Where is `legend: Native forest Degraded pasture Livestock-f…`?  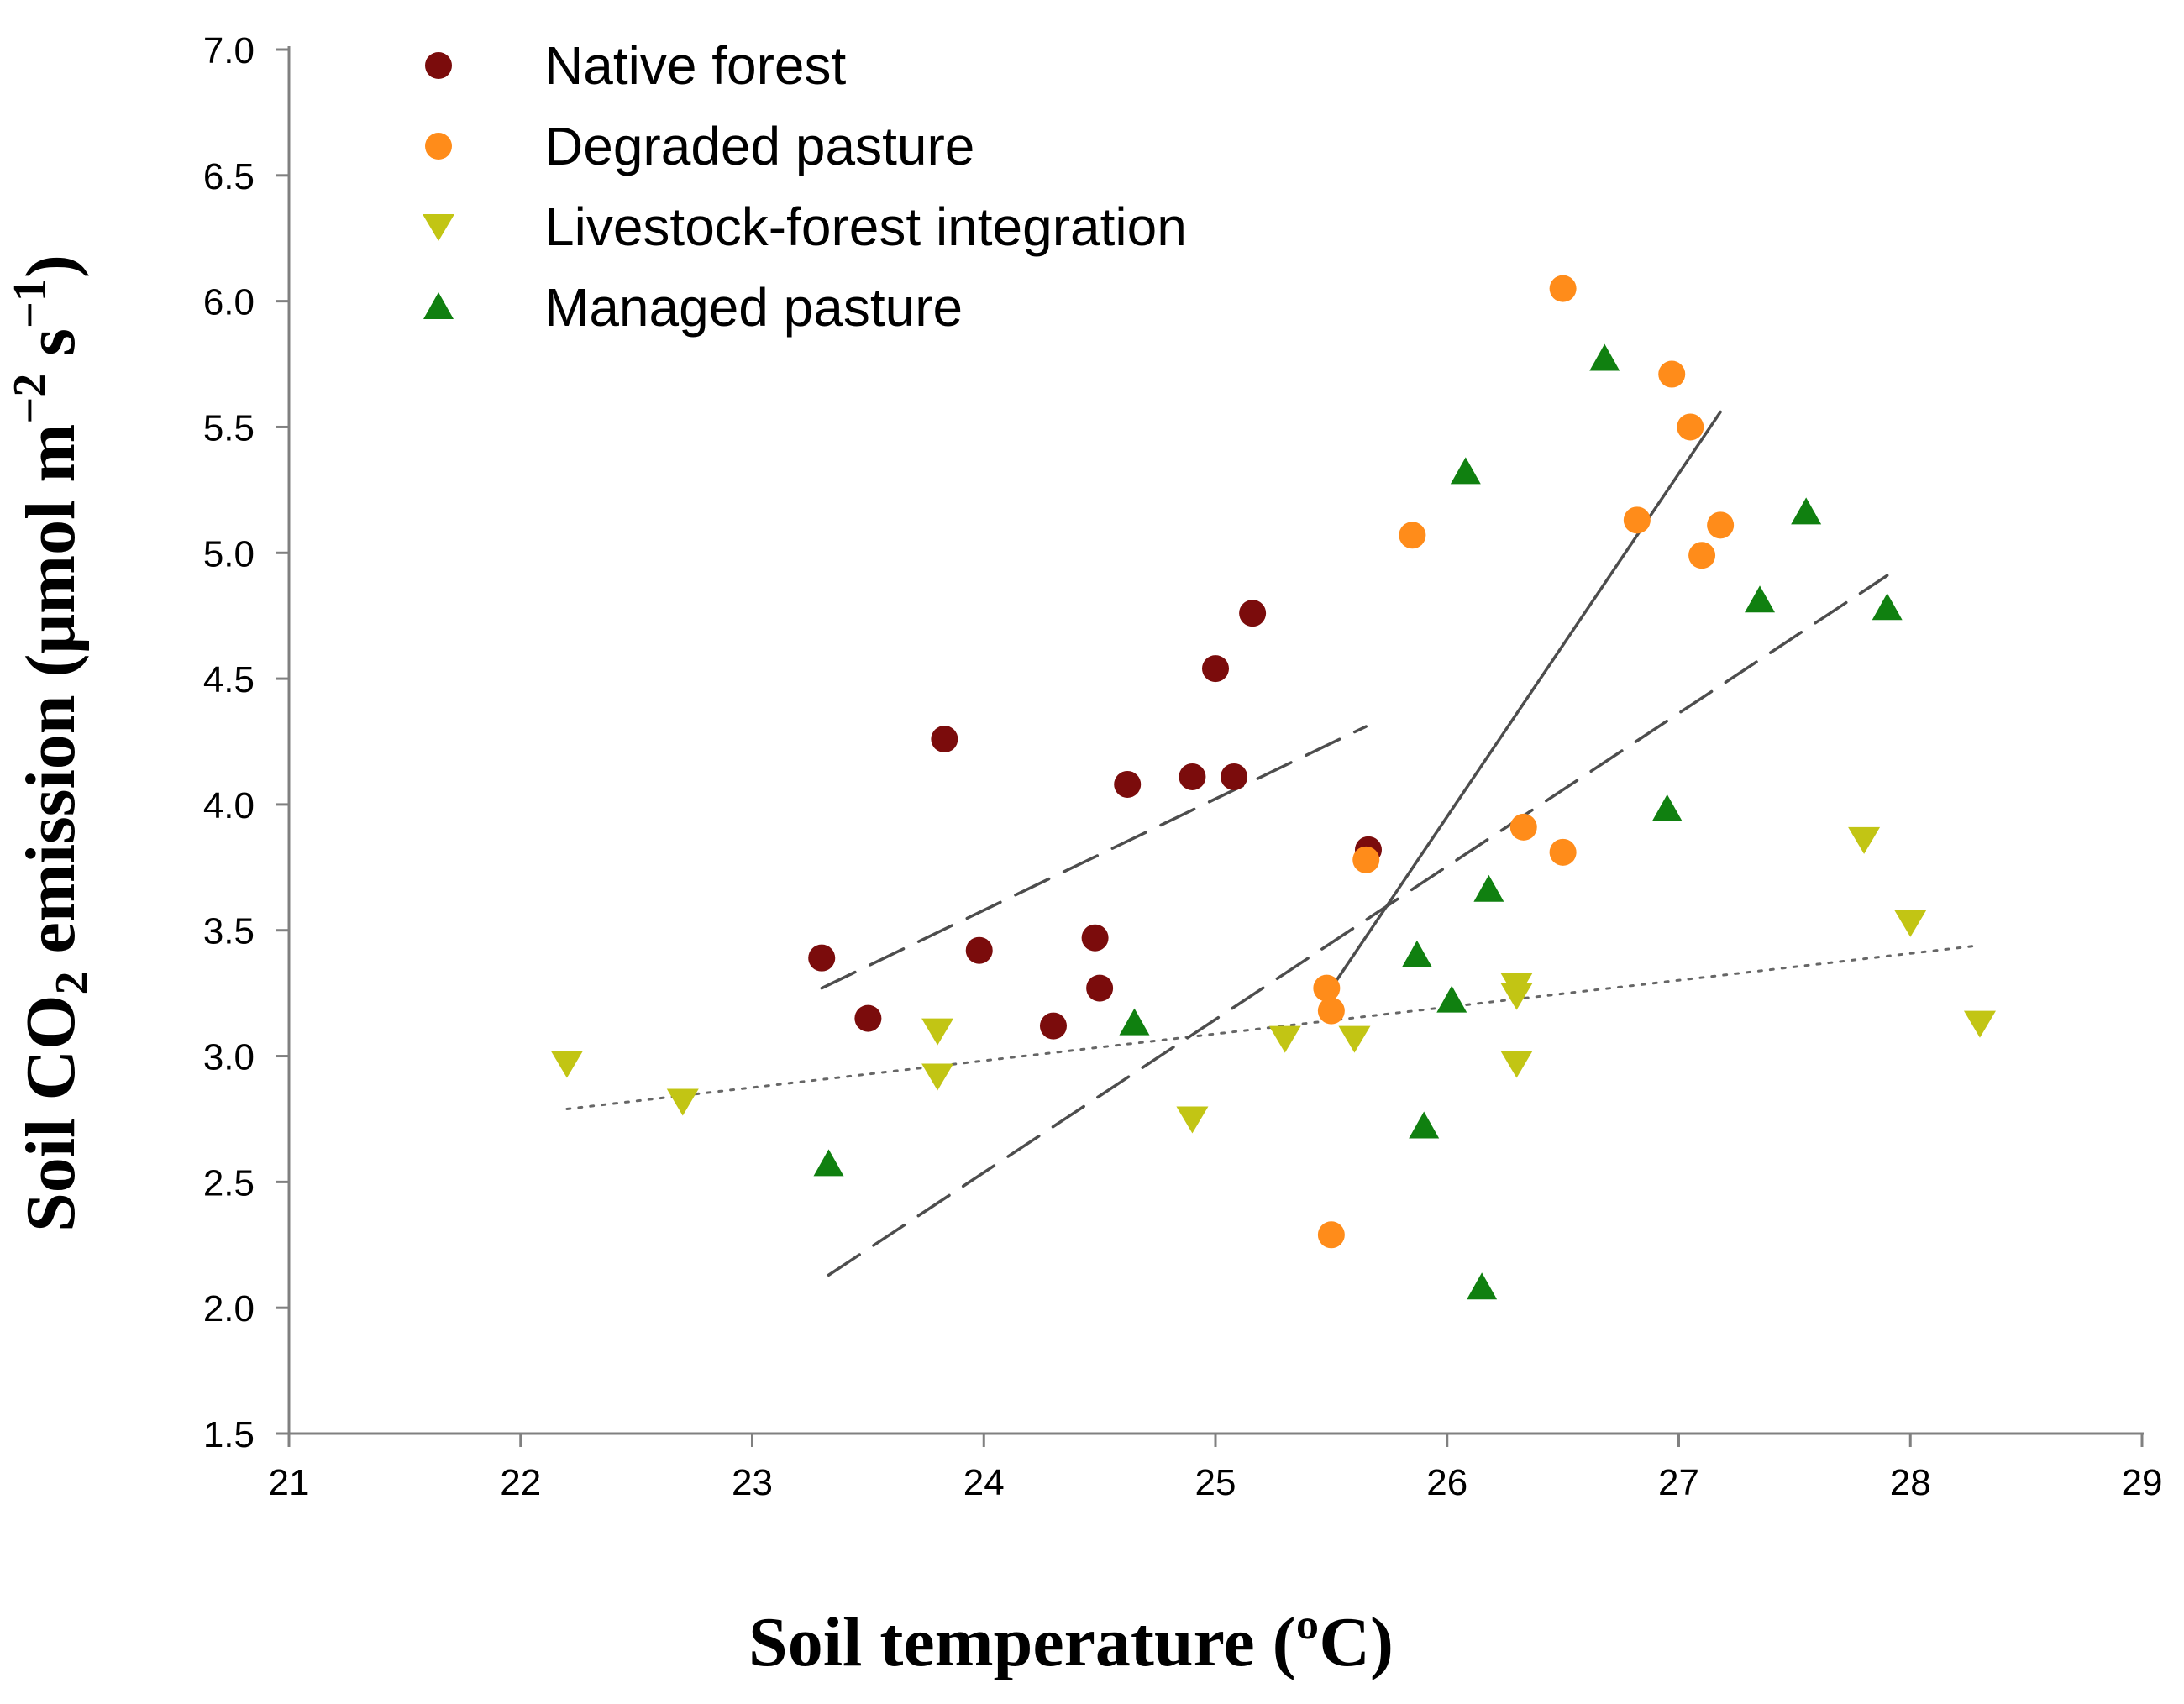 legend: Native forest Degraded pasture Livestock-f… is located at coordinates (805, 186).